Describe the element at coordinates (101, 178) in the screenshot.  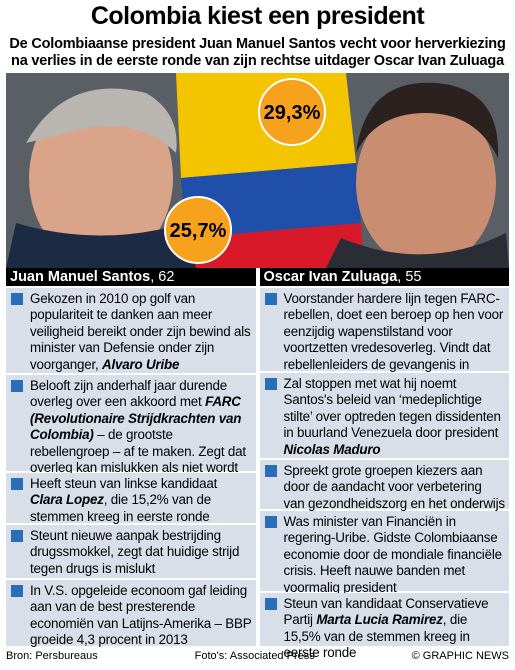
I see `portrait-left` at that location.